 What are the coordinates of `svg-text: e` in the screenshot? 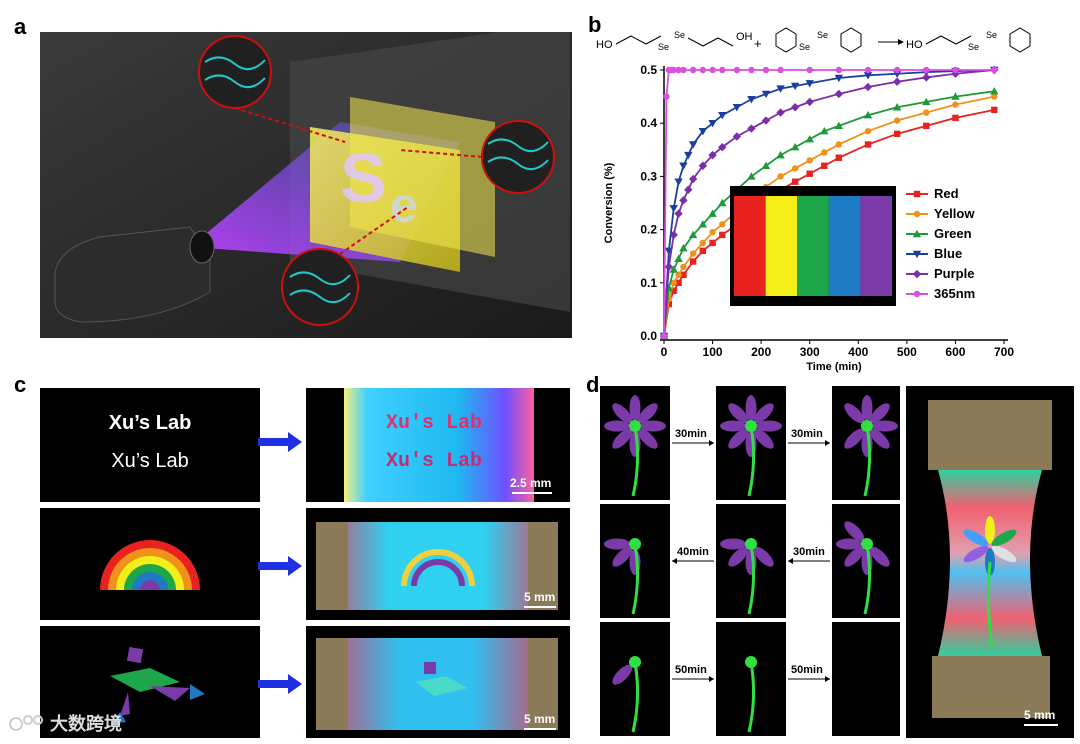 It's located at (404, 205).